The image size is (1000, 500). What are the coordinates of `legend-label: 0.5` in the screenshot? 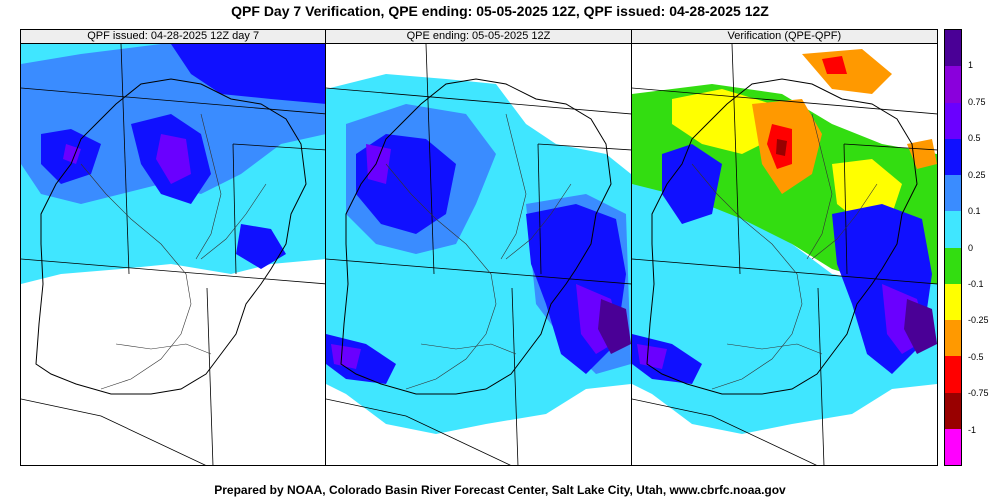 It's located at (974, 138).